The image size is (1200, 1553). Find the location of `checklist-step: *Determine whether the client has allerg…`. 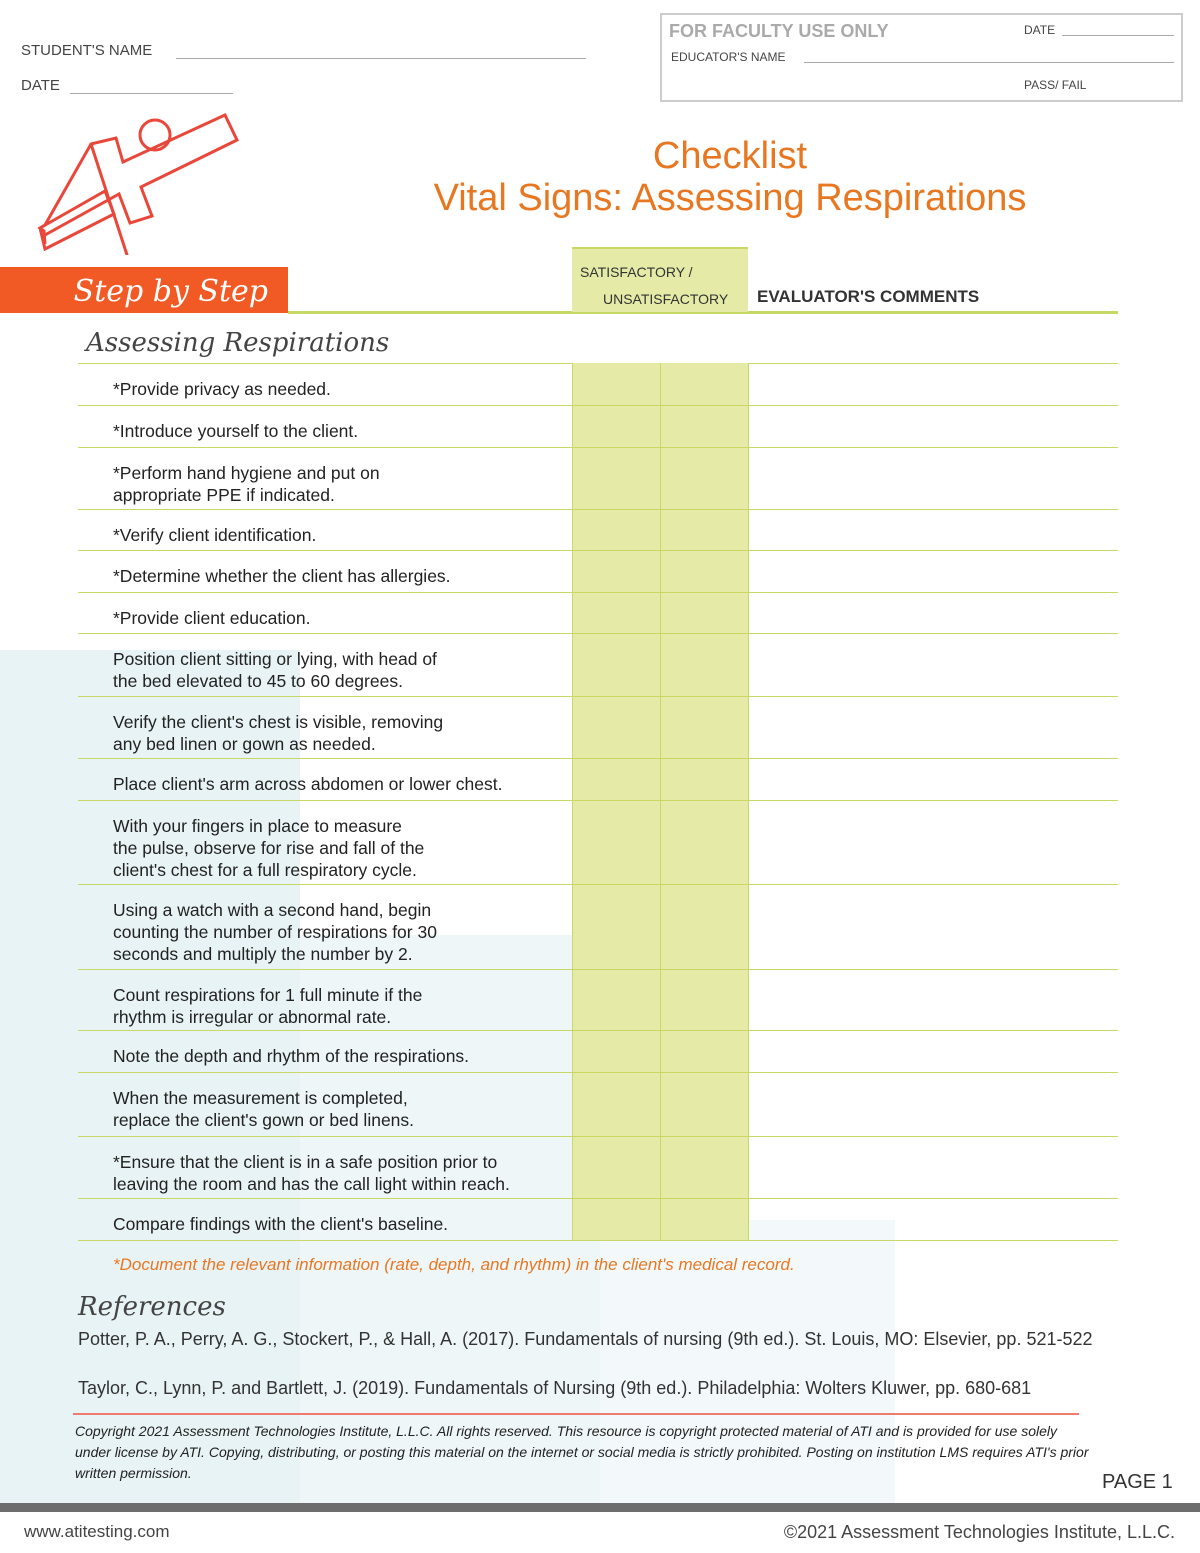

checklist-step: *Determine whether the client has allerg… is located at coordinates (282, 576).